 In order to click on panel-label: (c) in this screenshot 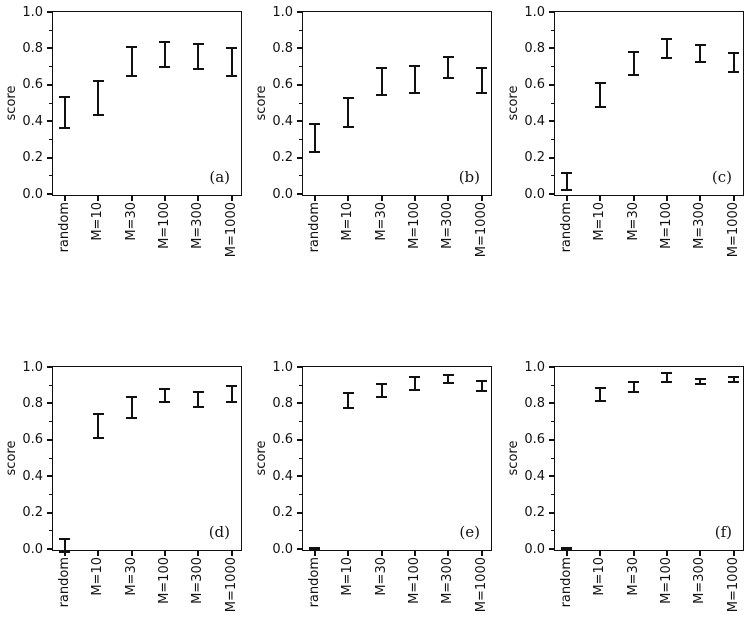, I will do `click(721, 177)`.